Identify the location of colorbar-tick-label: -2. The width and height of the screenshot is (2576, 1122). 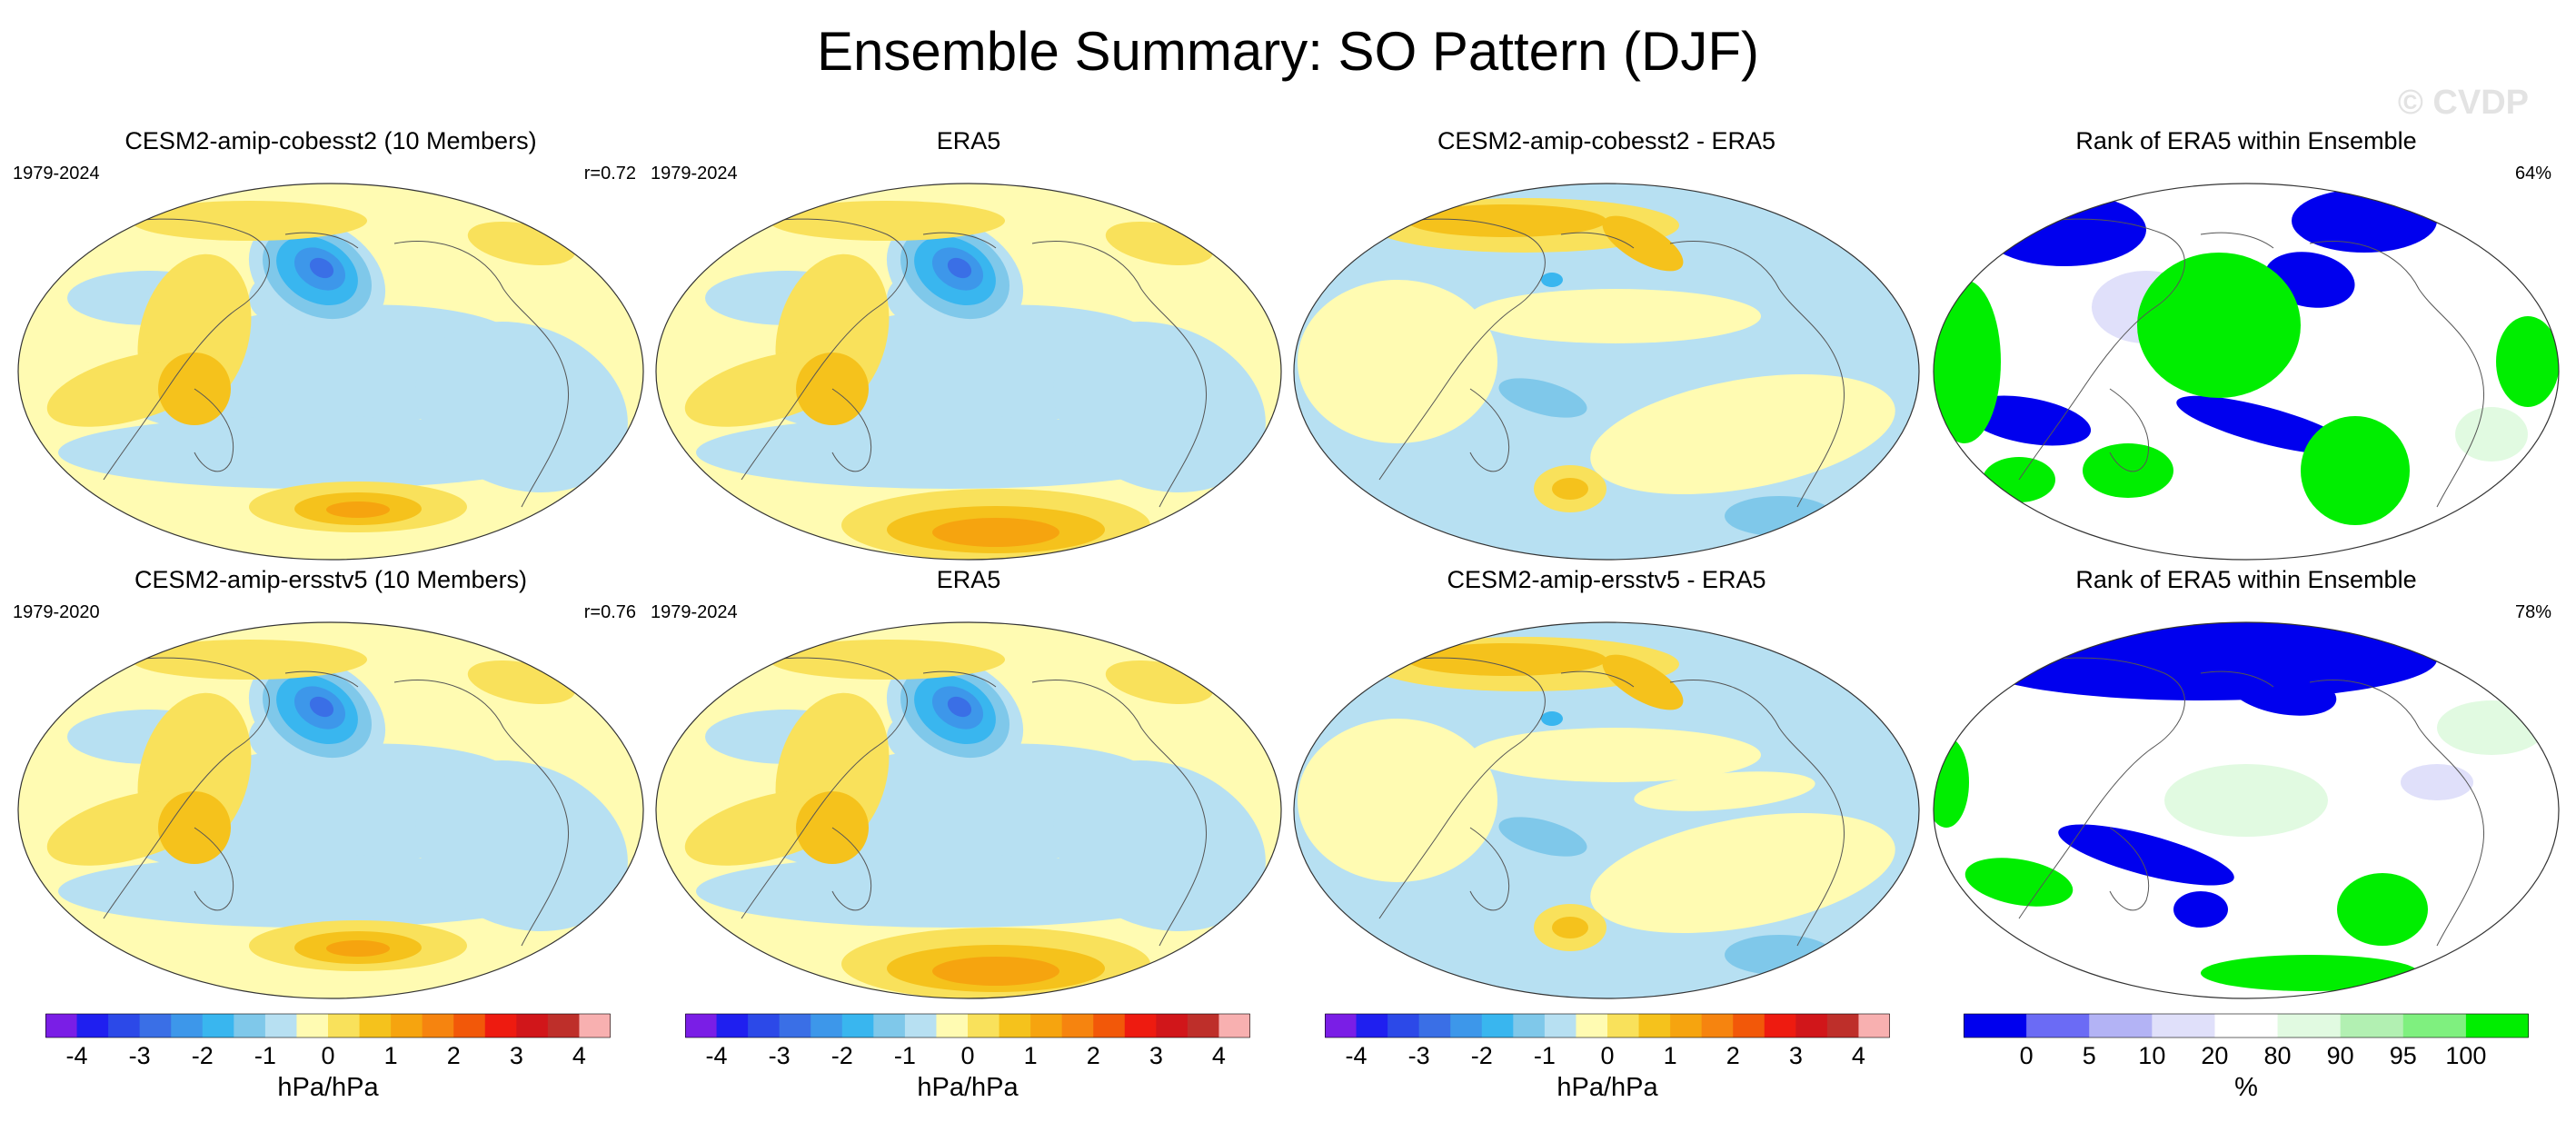
(202, 1056).